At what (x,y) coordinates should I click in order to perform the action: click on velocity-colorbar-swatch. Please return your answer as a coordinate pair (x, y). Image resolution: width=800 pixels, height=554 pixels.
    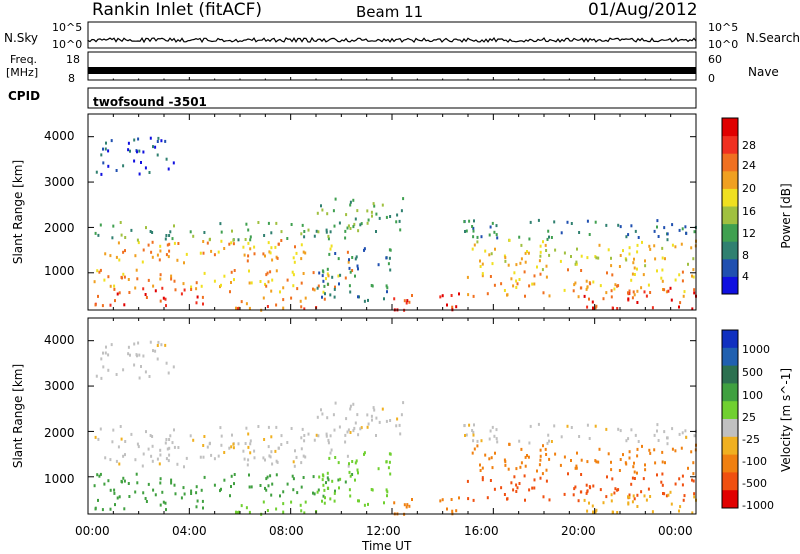
    Looking at the image, I should click on (730, 410).